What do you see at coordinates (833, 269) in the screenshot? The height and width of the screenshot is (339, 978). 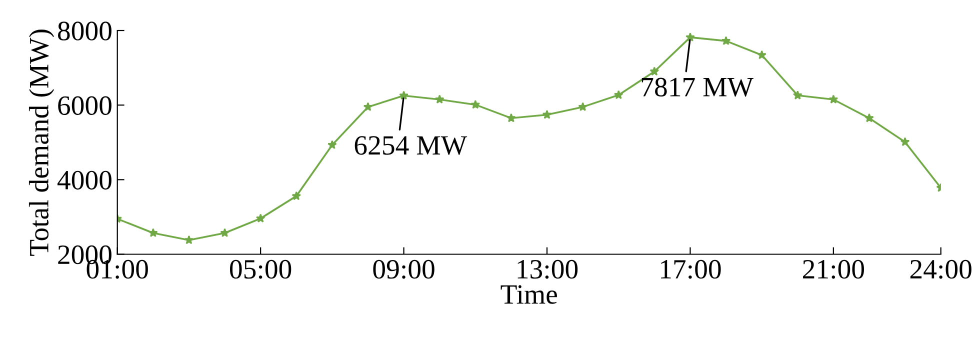 I see `x-tick-label: 21:00` at bounding box center [833, 269].